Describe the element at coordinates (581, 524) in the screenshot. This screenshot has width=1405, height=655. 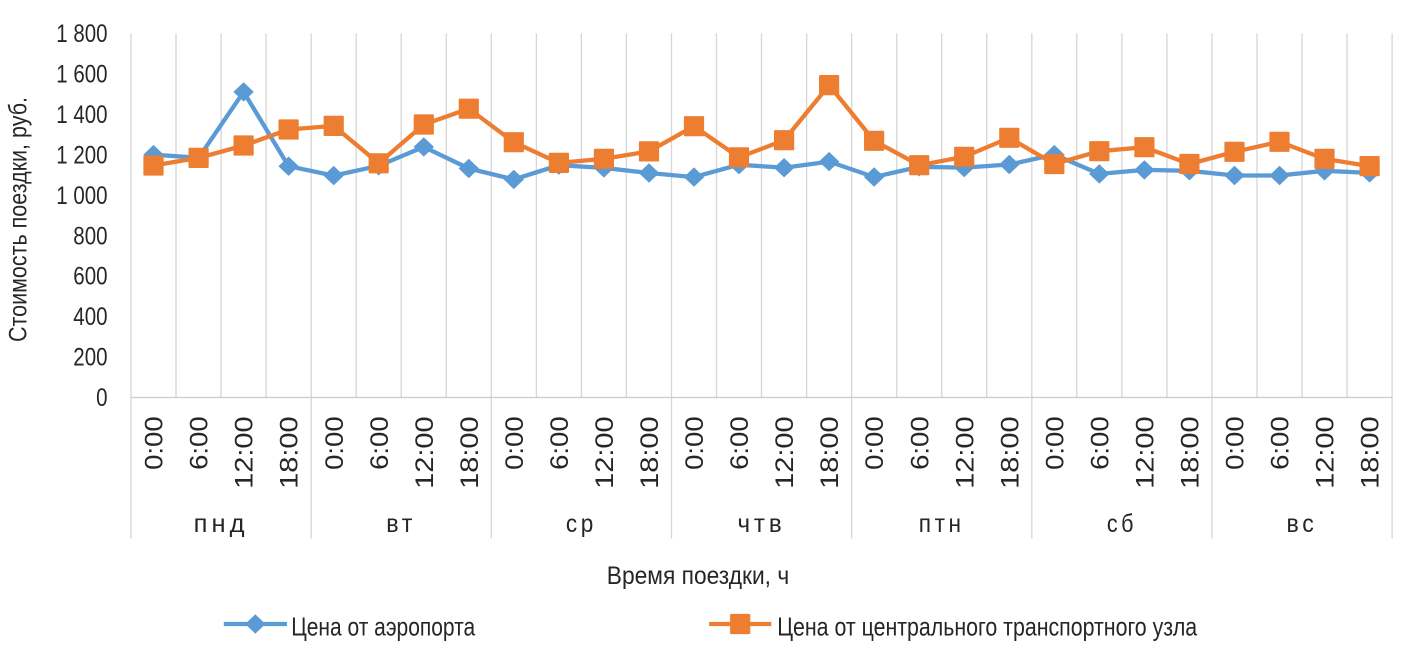
I see `svg-text: ср` at that location.